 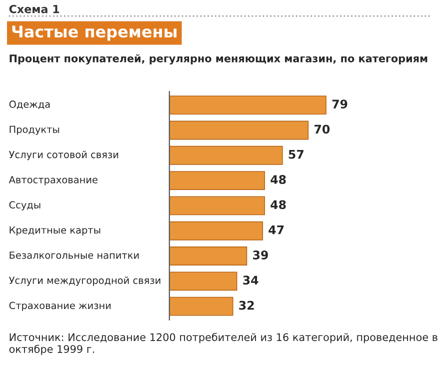 What do you see at coordinates (340, 104) in the screenshot?
I see `data-label: 79` at bounding box center [340, 104].